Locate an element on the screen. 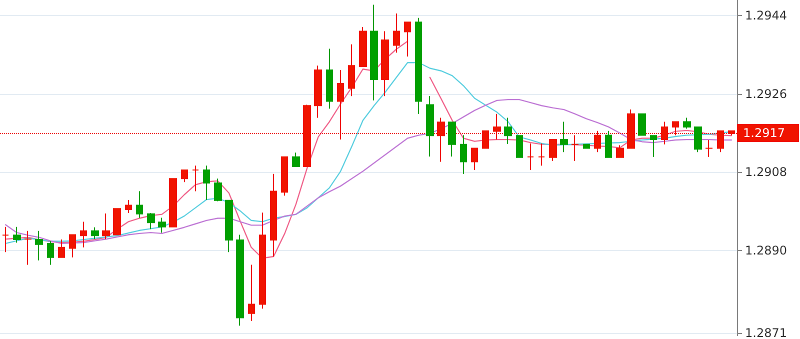  ref-line-label: 1.2917 is located at coordinates (764, 133).